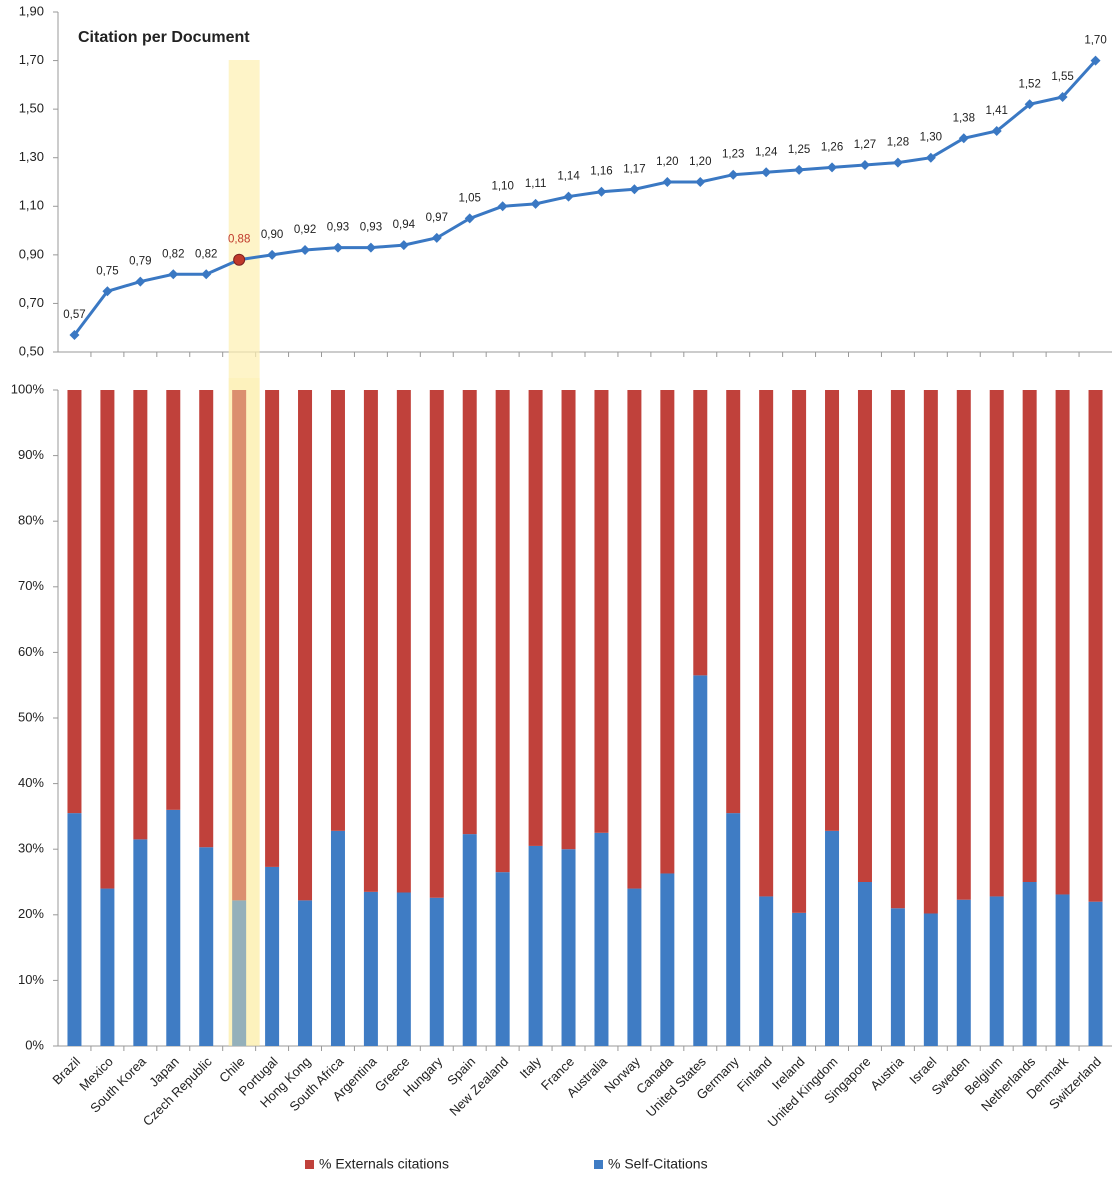 Image resolution: width=1113 pixels, height=1177 pixels. What do you see at coordinates (931, 138) in the screenshot?
I see `data-label: 1,30` at bounding box center [931, 138].